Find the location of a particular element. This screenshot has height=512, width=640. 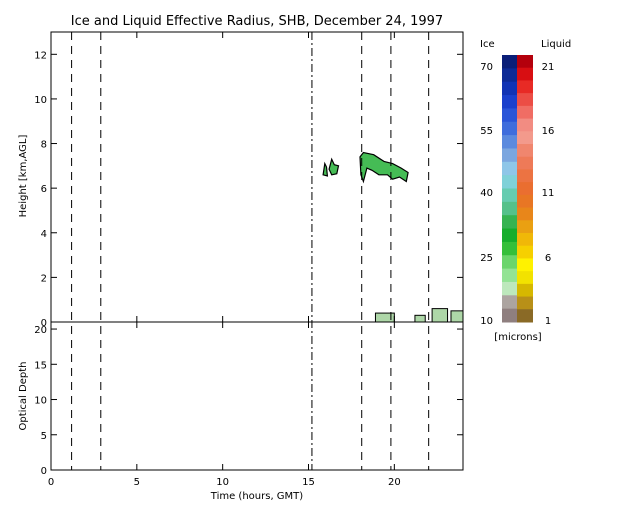

ice-colorbar-tick-label: 25 is located at coordinates (486, 258).